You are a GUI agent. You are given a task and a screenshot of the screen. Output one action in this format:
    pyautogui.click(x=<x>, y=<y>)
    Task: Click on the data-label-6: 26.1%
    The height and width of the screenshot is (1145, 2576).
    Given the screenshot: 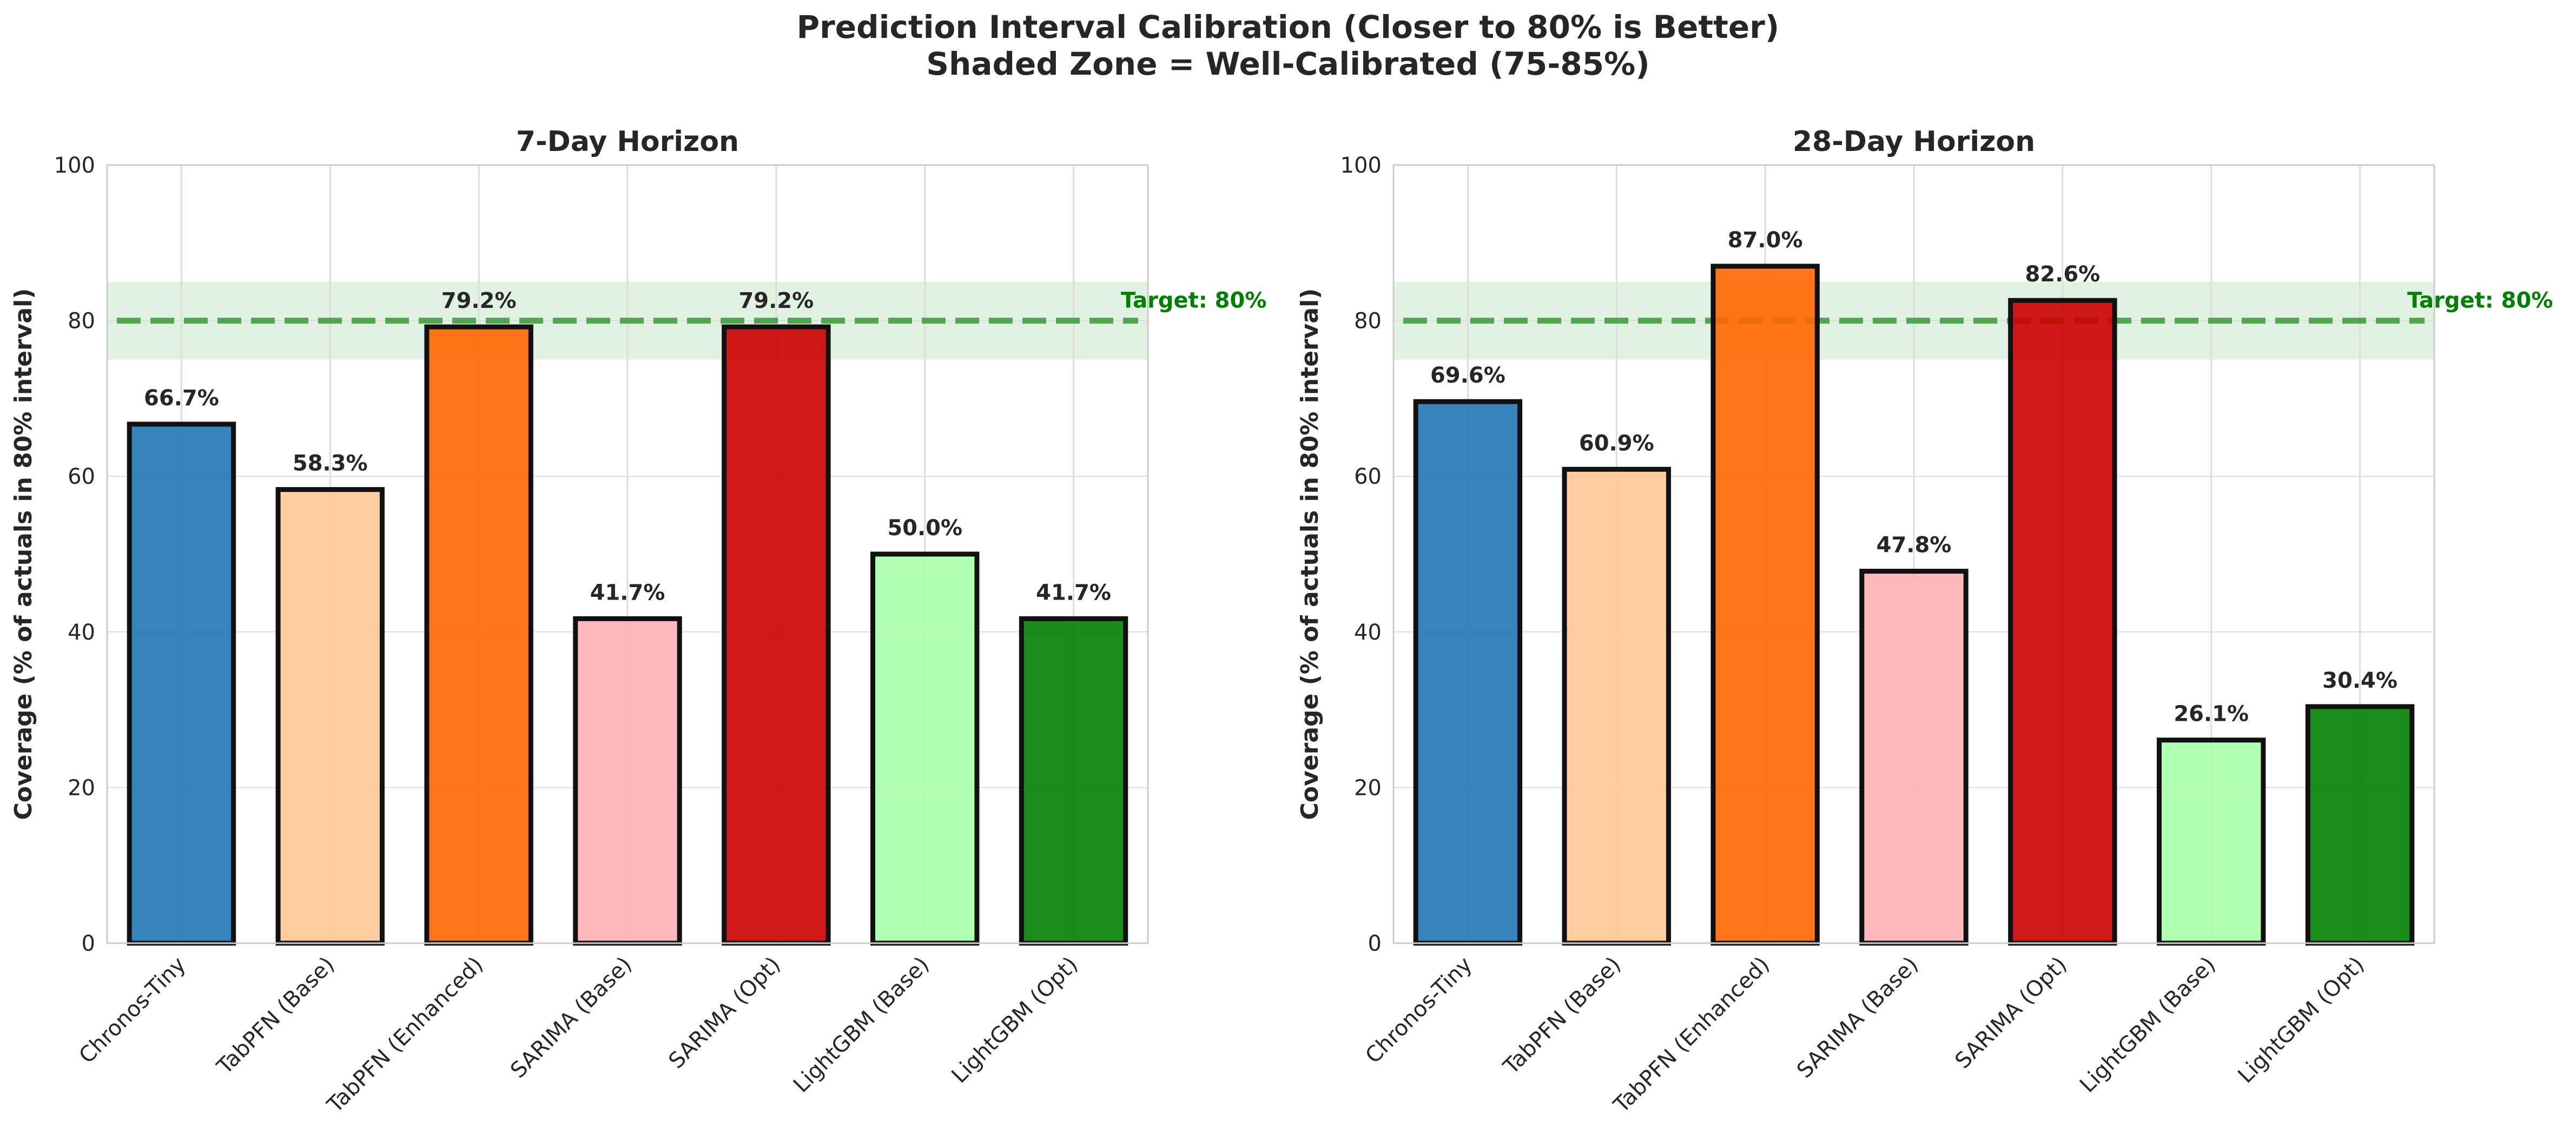 What is the action you would take?
    pyautogui.click(x=2211, y=714)
    